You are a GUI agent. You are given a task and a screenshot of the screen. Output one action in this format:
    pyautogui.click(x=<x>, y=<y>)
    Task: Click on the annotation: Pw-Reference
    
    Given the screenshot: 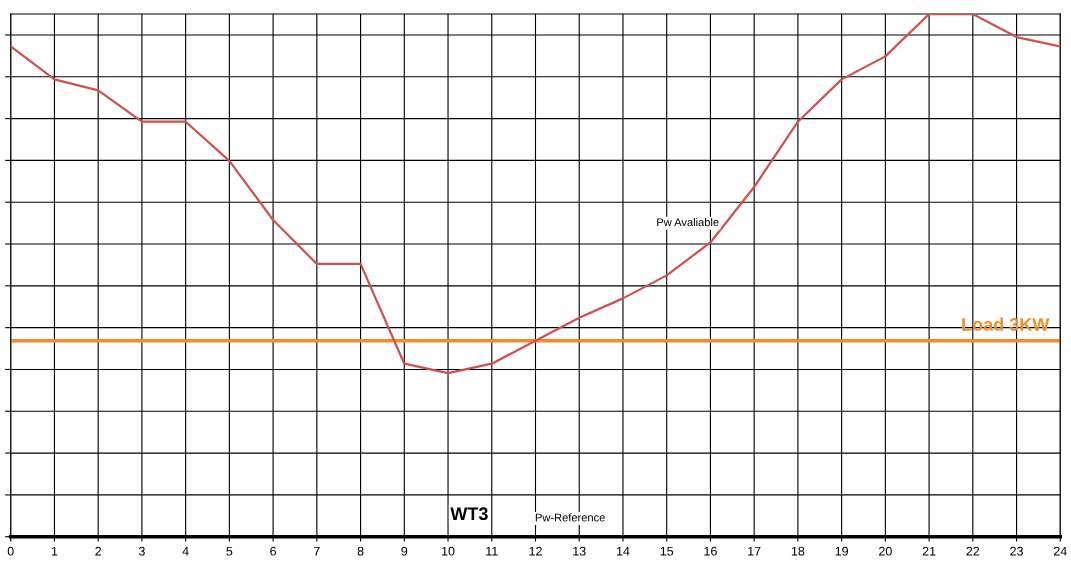 What is the action you would take?
    pyautogui.click(x=570, y=517)
    